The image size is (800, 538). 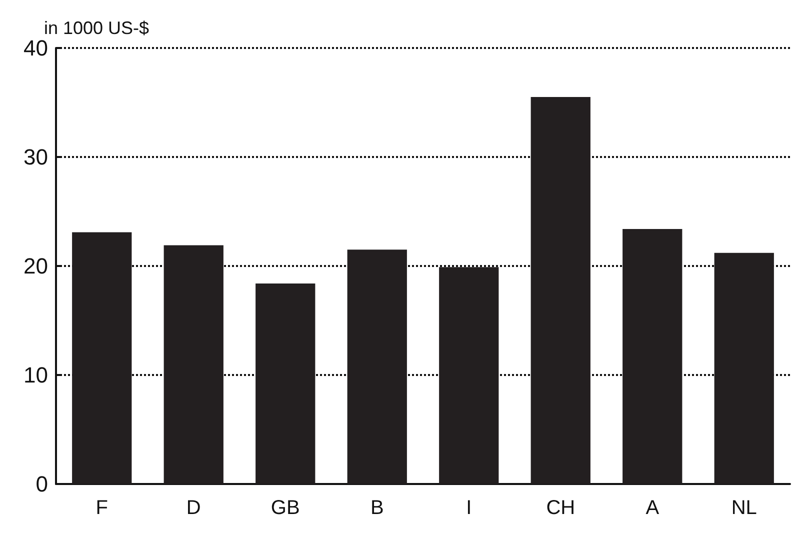 I want to click on y-tick-label: 40, so click(x=36, y=48).